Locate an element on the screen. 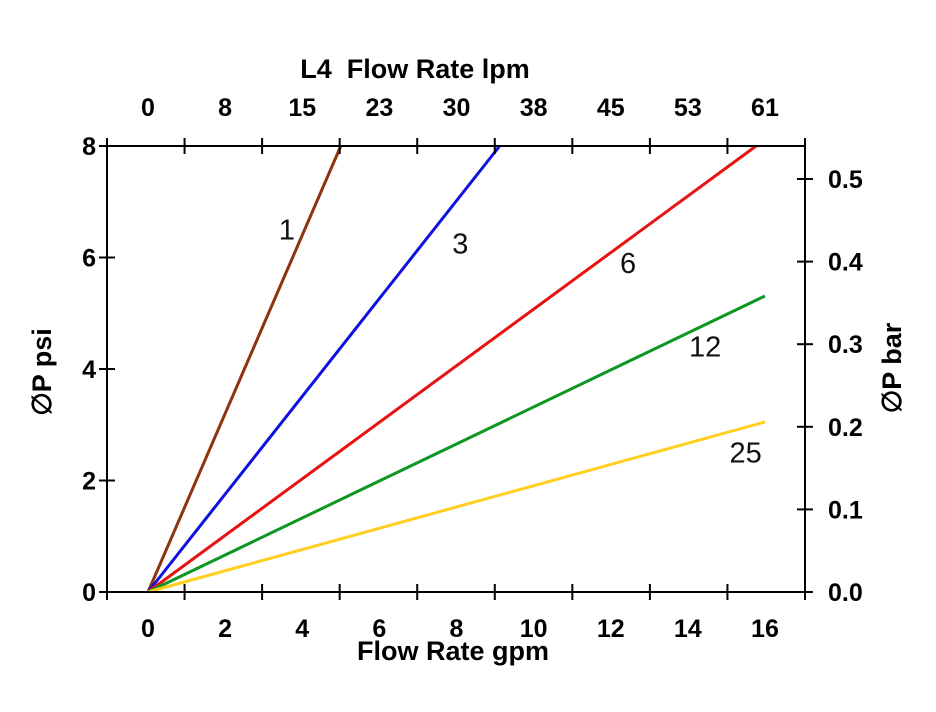  series-label-25: 25 is located at coordinates (746, 454).